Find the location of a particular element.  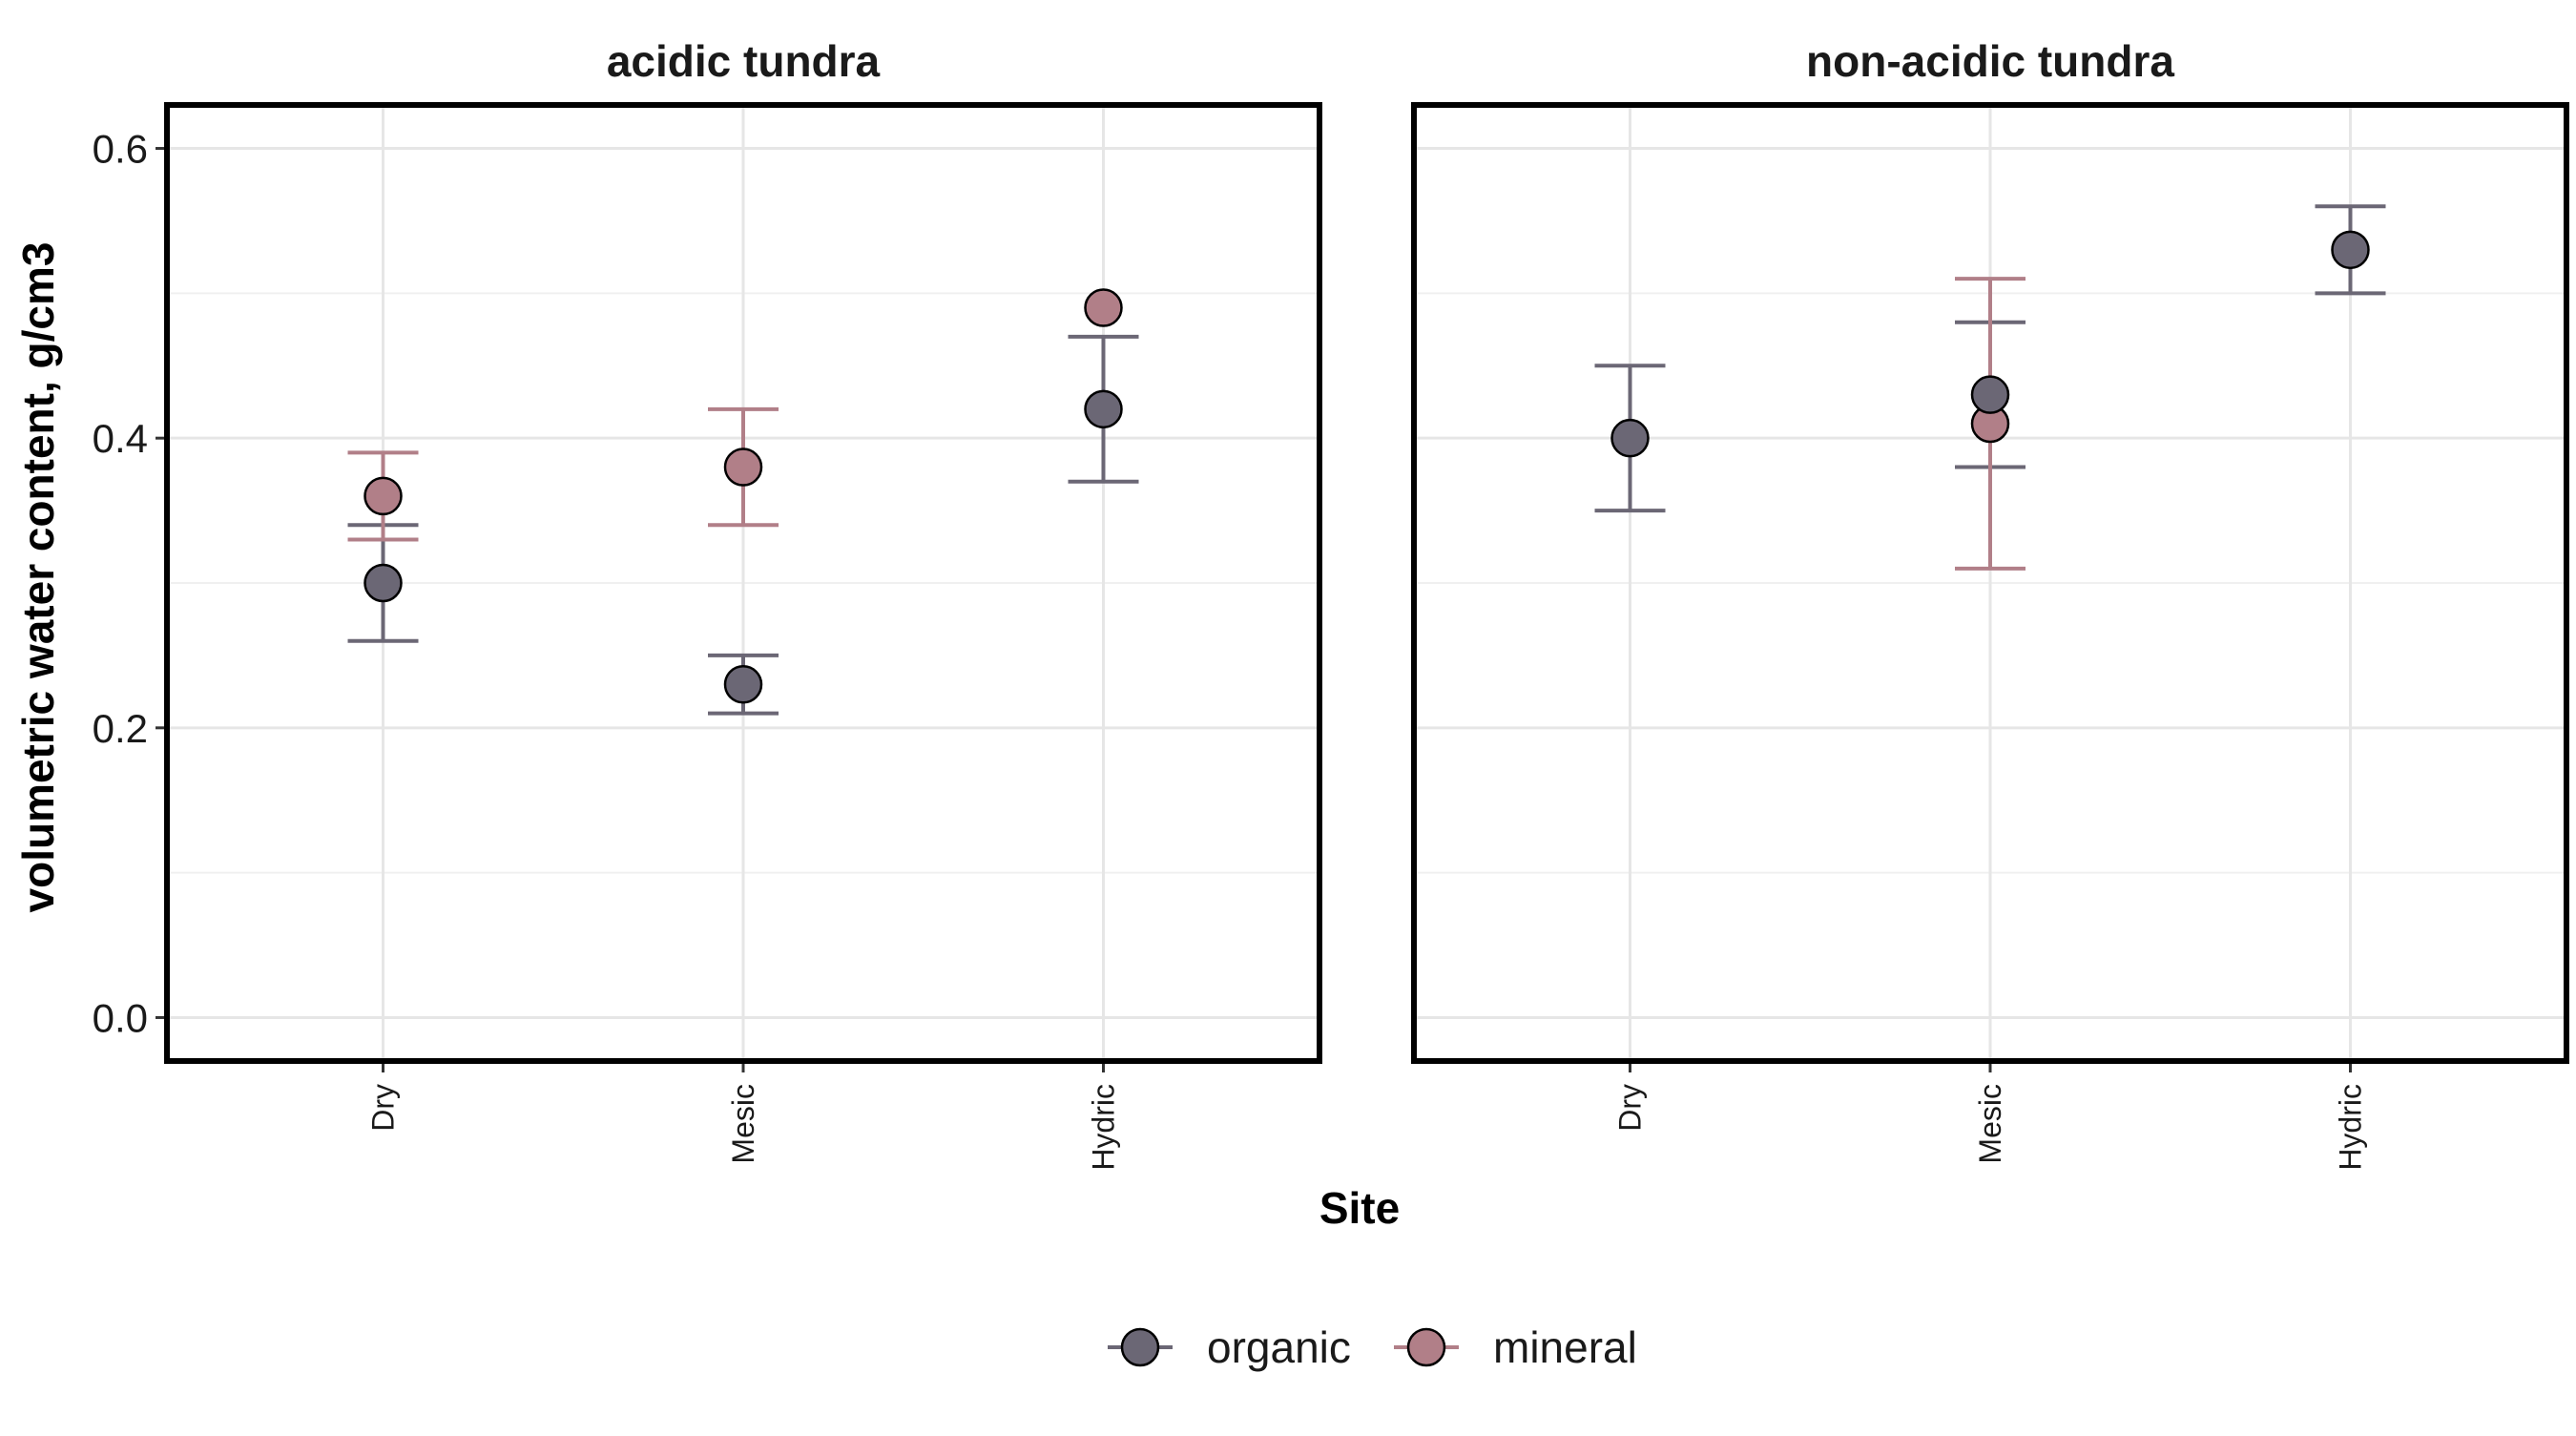

y-tick-label: 0.4 is located at coordinates (120, 438).